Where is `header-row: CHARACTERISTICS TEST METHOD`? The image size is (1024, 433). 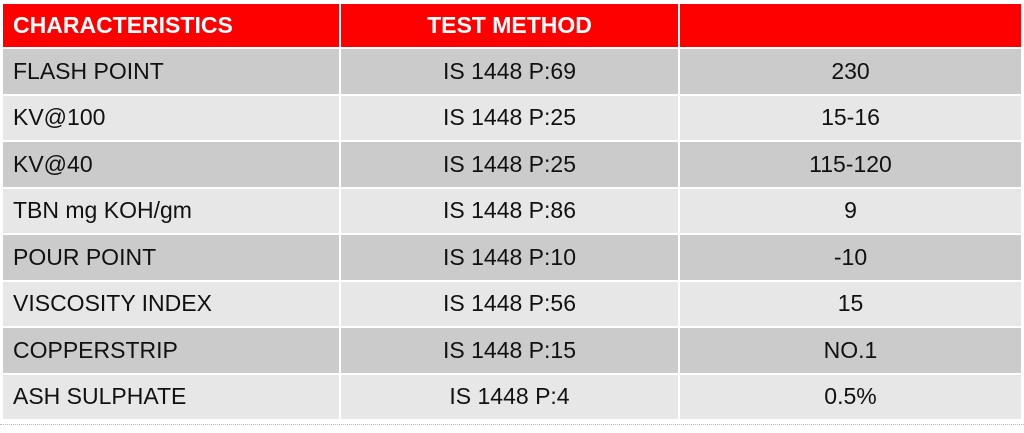
header-row: CHARACTERISTICS TEST METHOD is located at coordinates (512, 25).